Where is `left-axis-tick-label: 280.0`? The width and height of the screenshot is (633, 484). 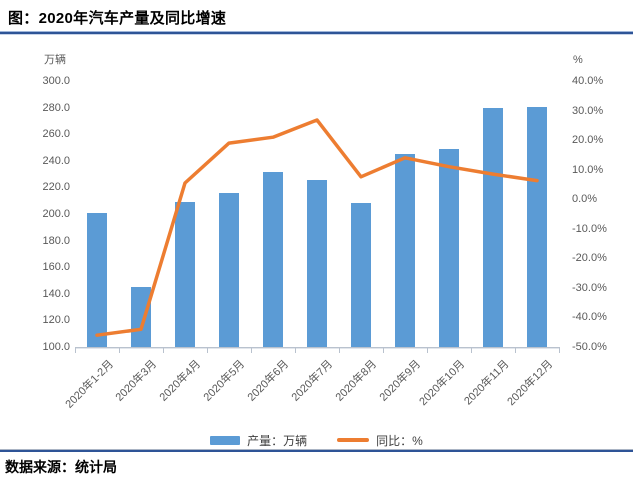
left-axis-tick-label: 280.0 is located at coordinates (56, 107).